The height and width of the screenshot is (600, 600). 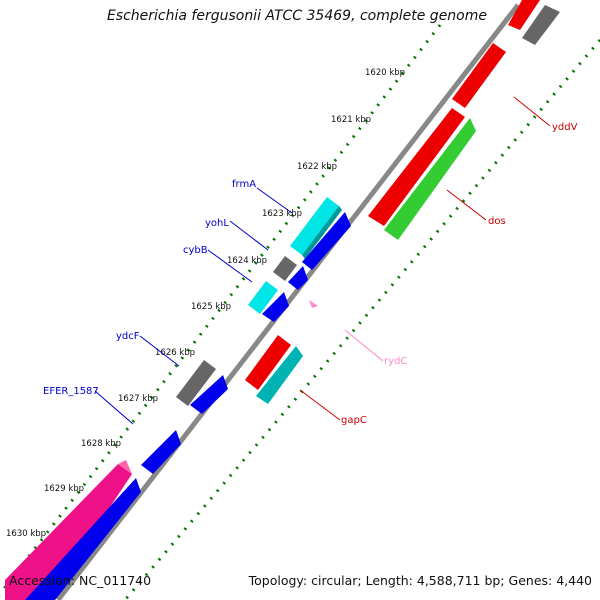 I want to click on gene-blue-long, so click(x=83, y=539).